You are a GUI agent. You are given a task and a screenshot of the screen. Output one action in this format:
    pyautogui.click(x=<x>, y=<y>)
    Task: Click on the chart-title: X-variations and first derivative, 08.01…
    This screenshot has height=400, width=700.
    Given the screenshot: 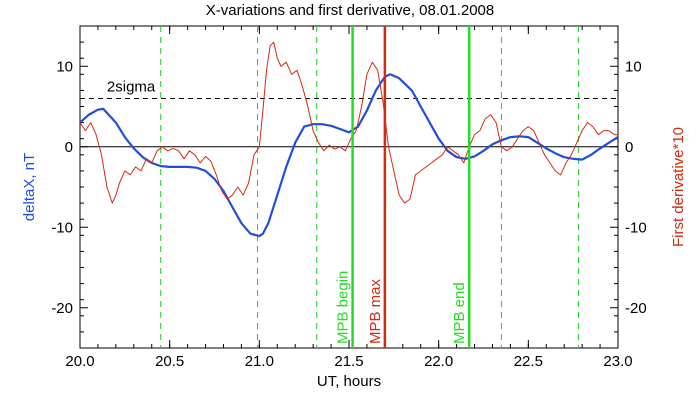 What is the action you would take?
    pyautogui.click(x=350, y=10)
    